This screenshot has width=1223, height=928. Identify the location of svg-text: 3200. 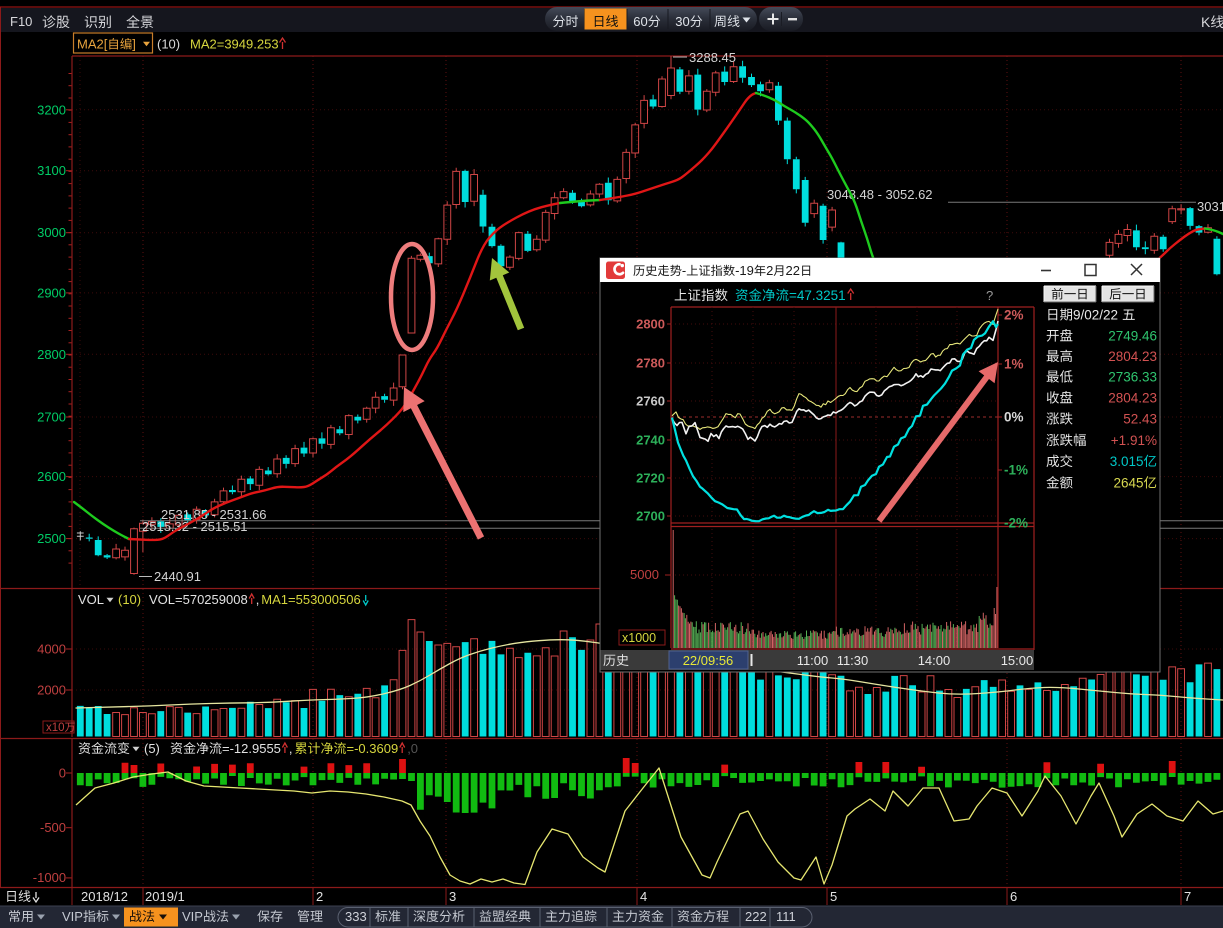
(51, 109).